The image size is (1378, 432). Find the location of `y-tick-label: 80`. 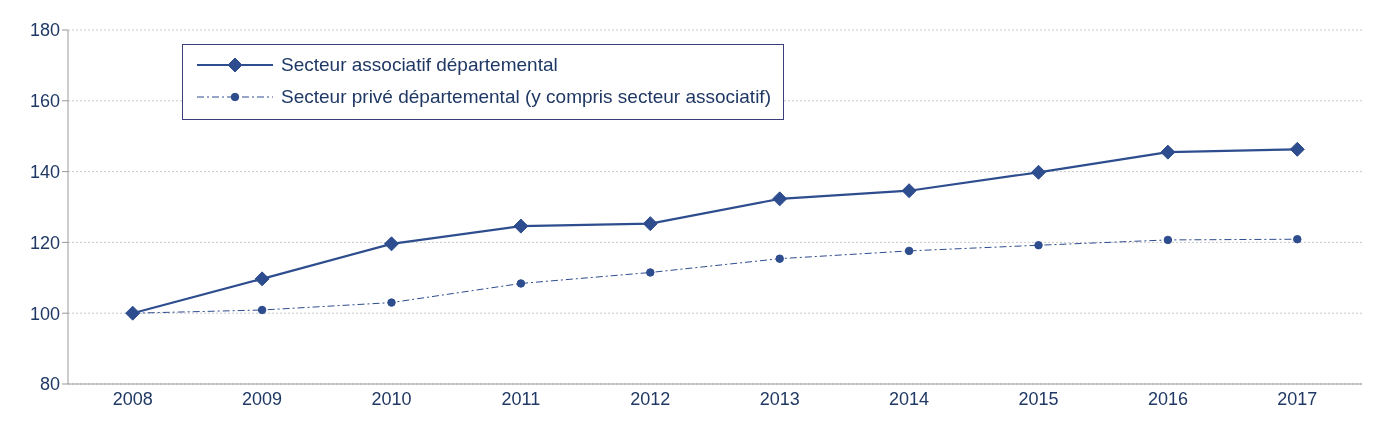

y-tick-label: 80 is located at coordinates (49, 384).